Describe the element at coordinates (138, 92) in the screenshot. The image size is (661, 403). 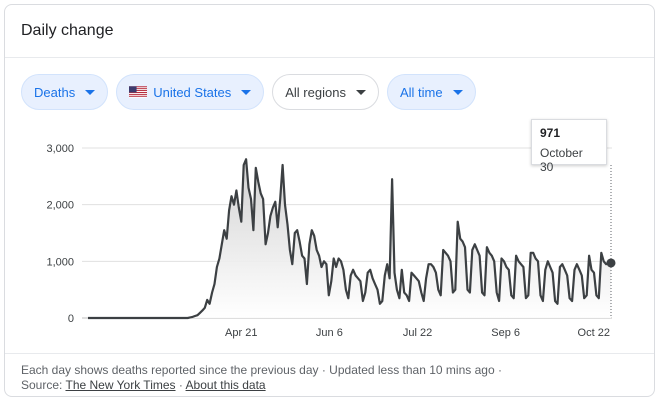
I see `us-flag-icon` at that location.